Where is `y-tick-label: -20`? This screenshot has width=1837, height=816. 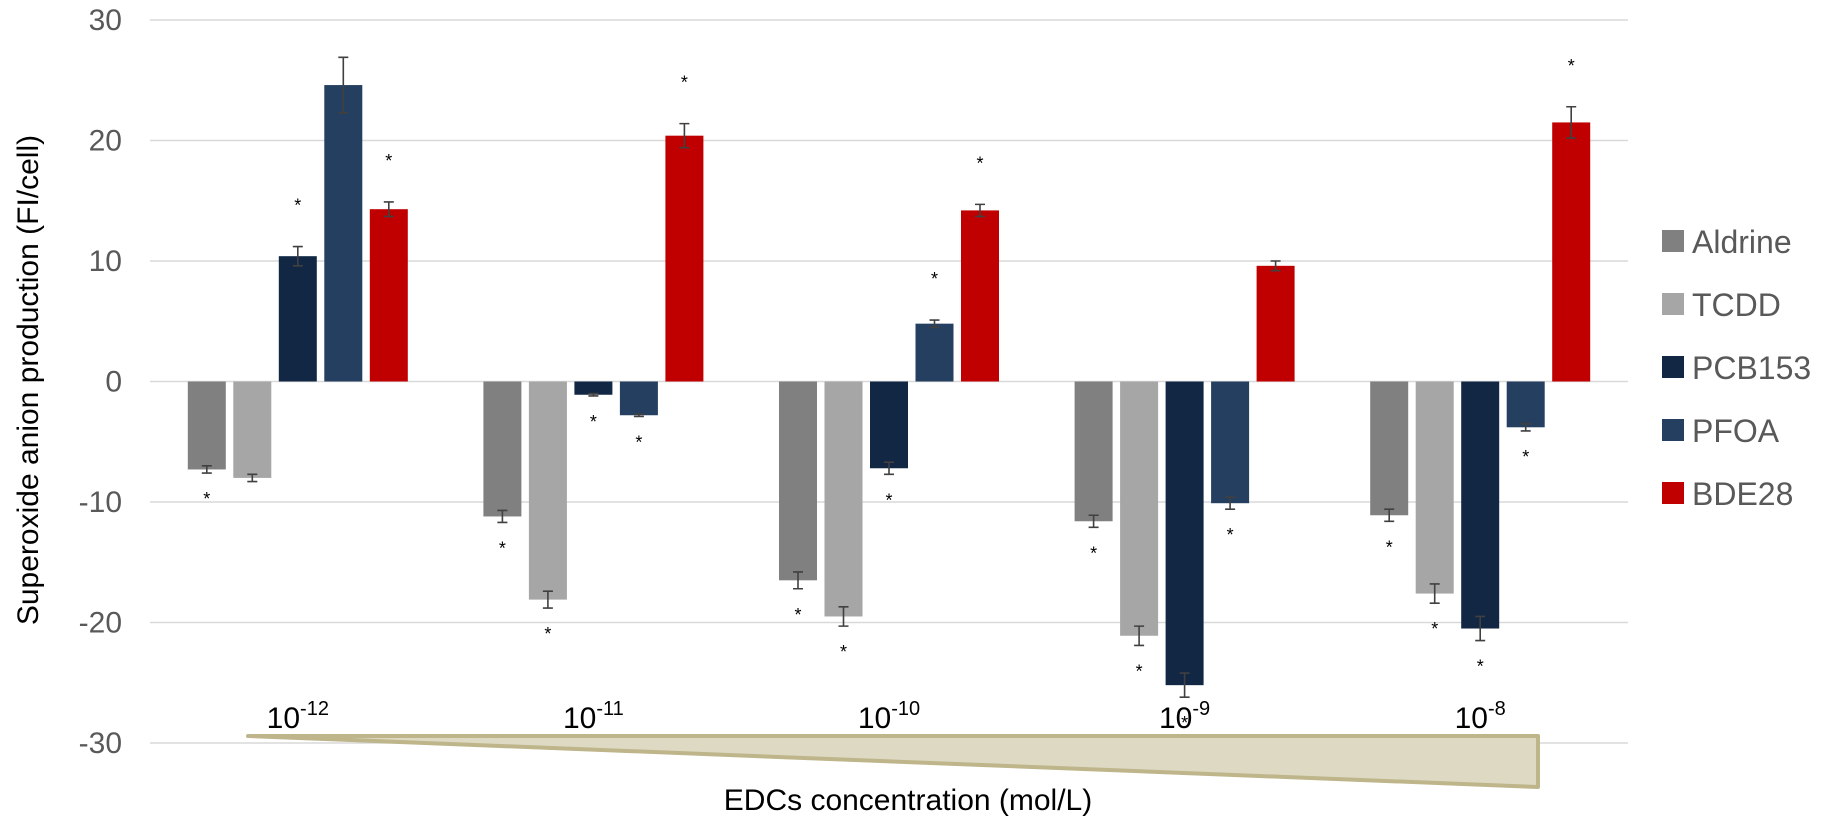
y-tick-label: -20 is located at coordinates (100, 623).